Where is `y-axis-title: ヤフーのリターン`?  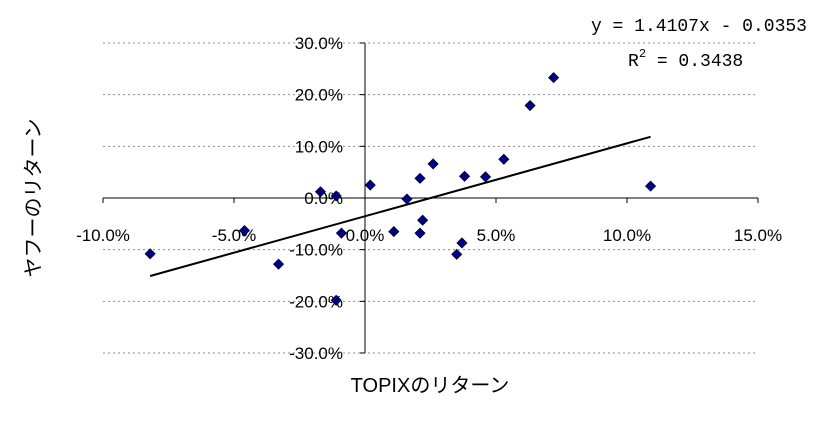 y-axis-title: ヤフーのリターン is located at coordinates (33, 198).